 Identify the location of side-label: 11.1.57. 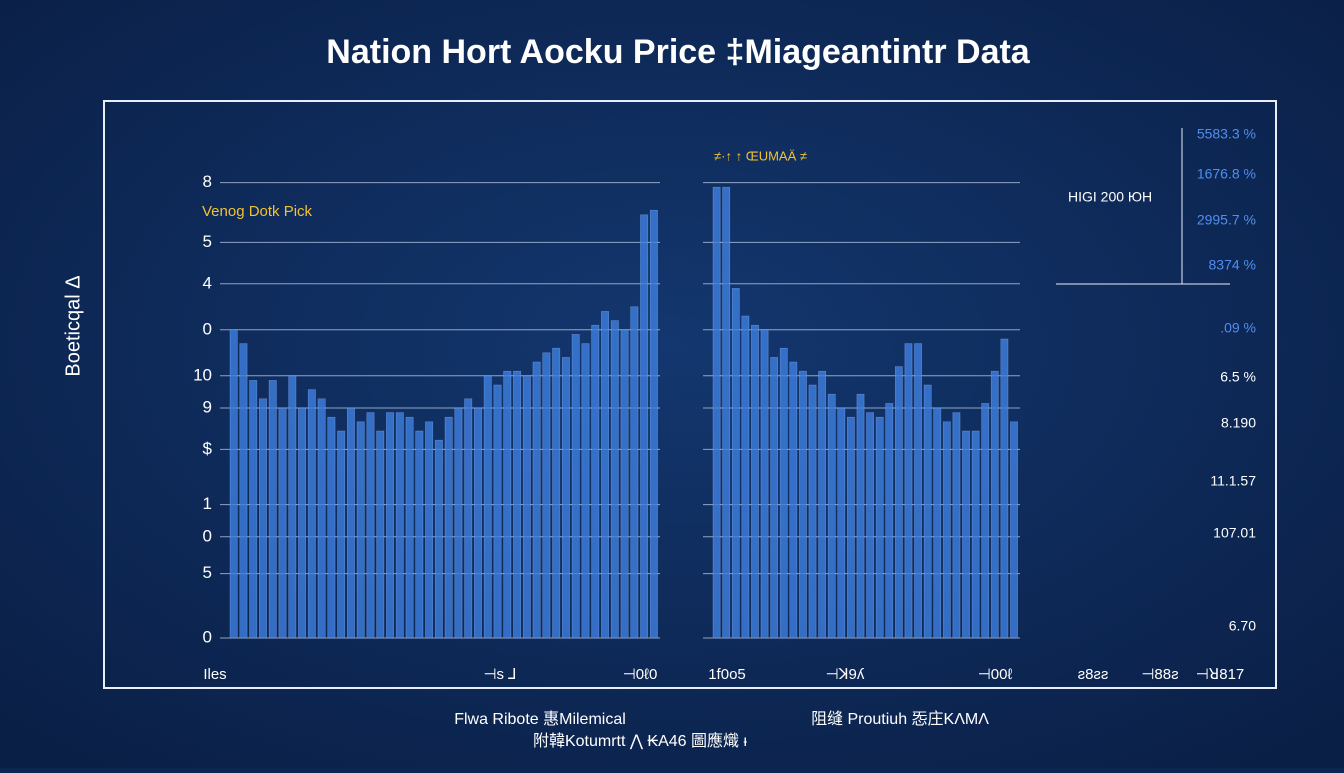
(1233, 481).